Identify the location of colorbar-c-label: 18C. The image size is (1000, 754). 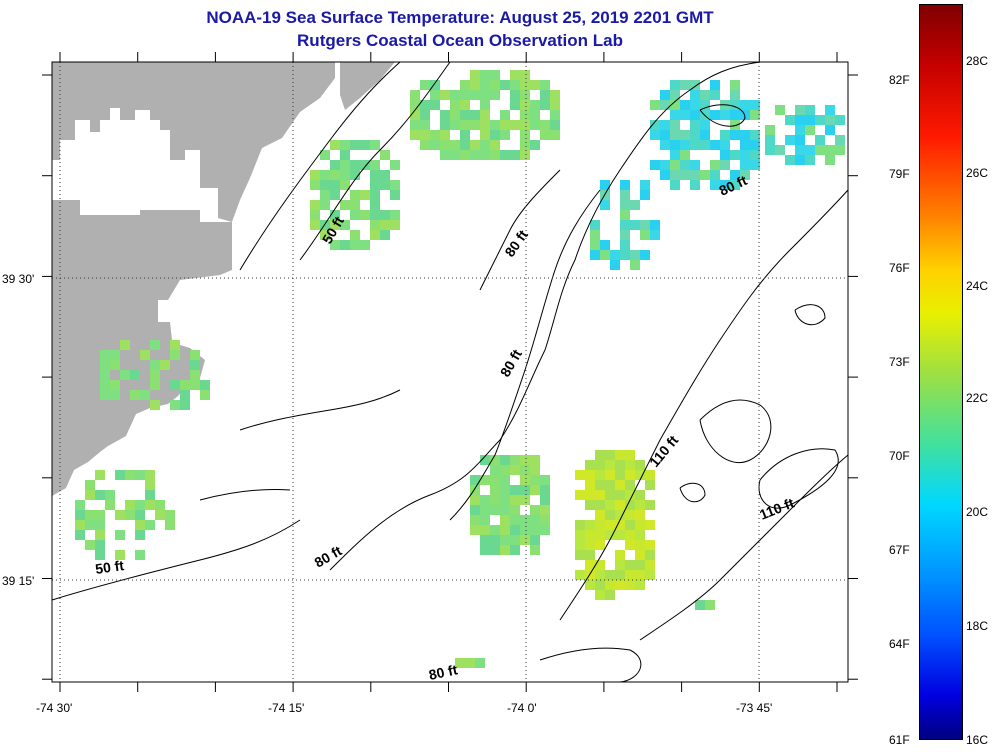
(977, 626).